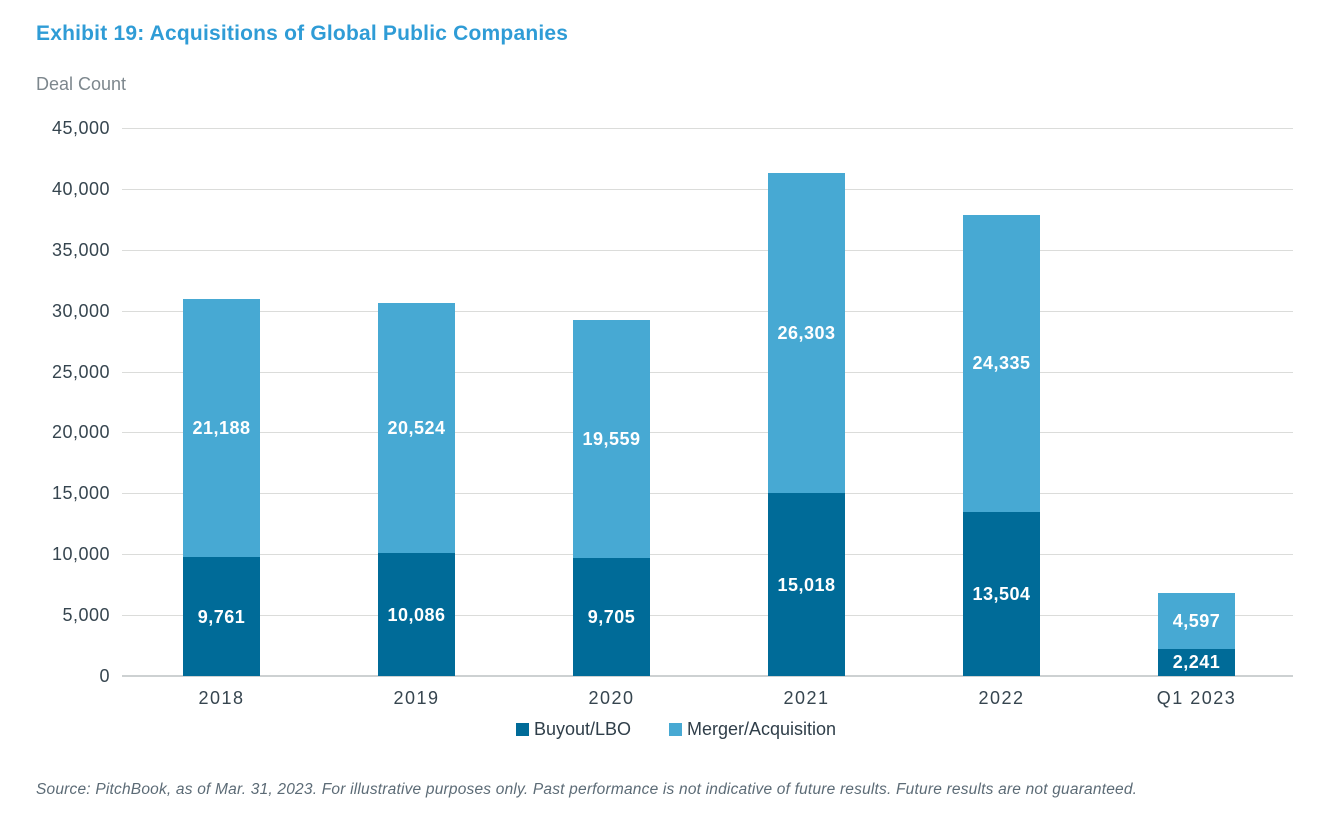 This screenshot has height=825, width=1326. I want to click on legend-item-merger-acquisition: Merger/Acquisition, so click(752, 729).